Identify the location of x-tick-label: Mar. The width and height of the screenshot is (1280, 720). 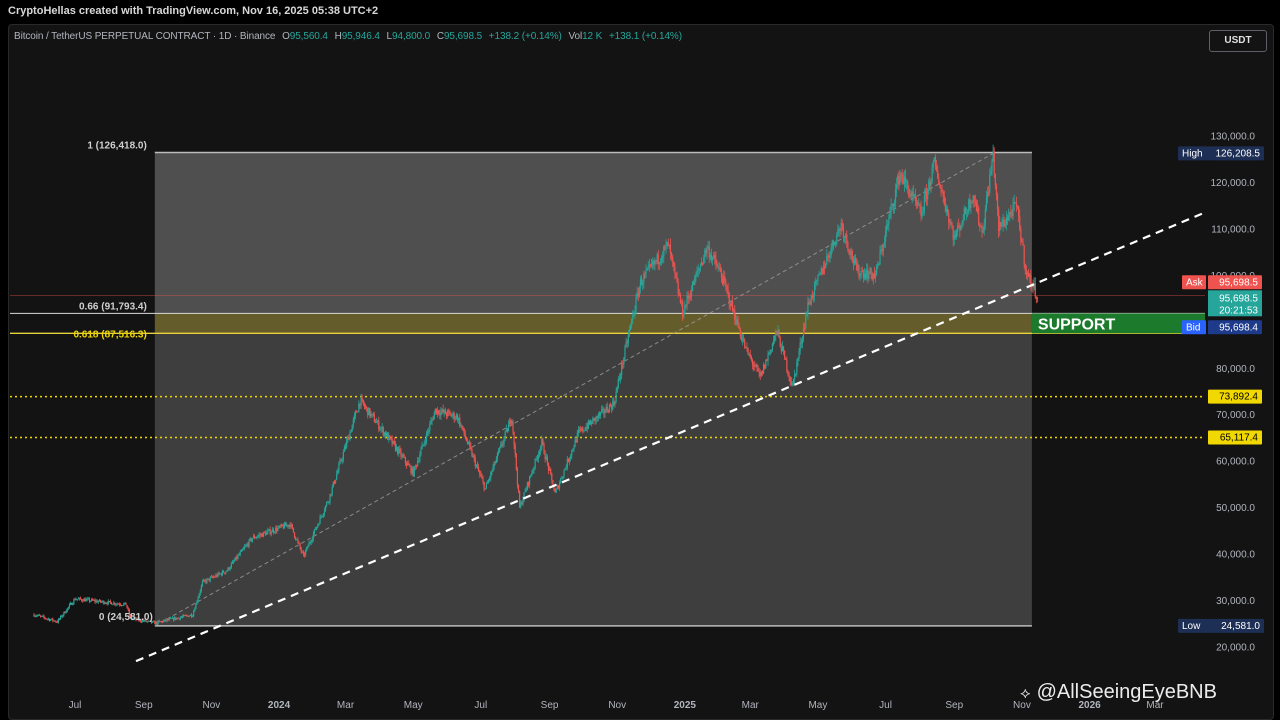
(1155, 705).